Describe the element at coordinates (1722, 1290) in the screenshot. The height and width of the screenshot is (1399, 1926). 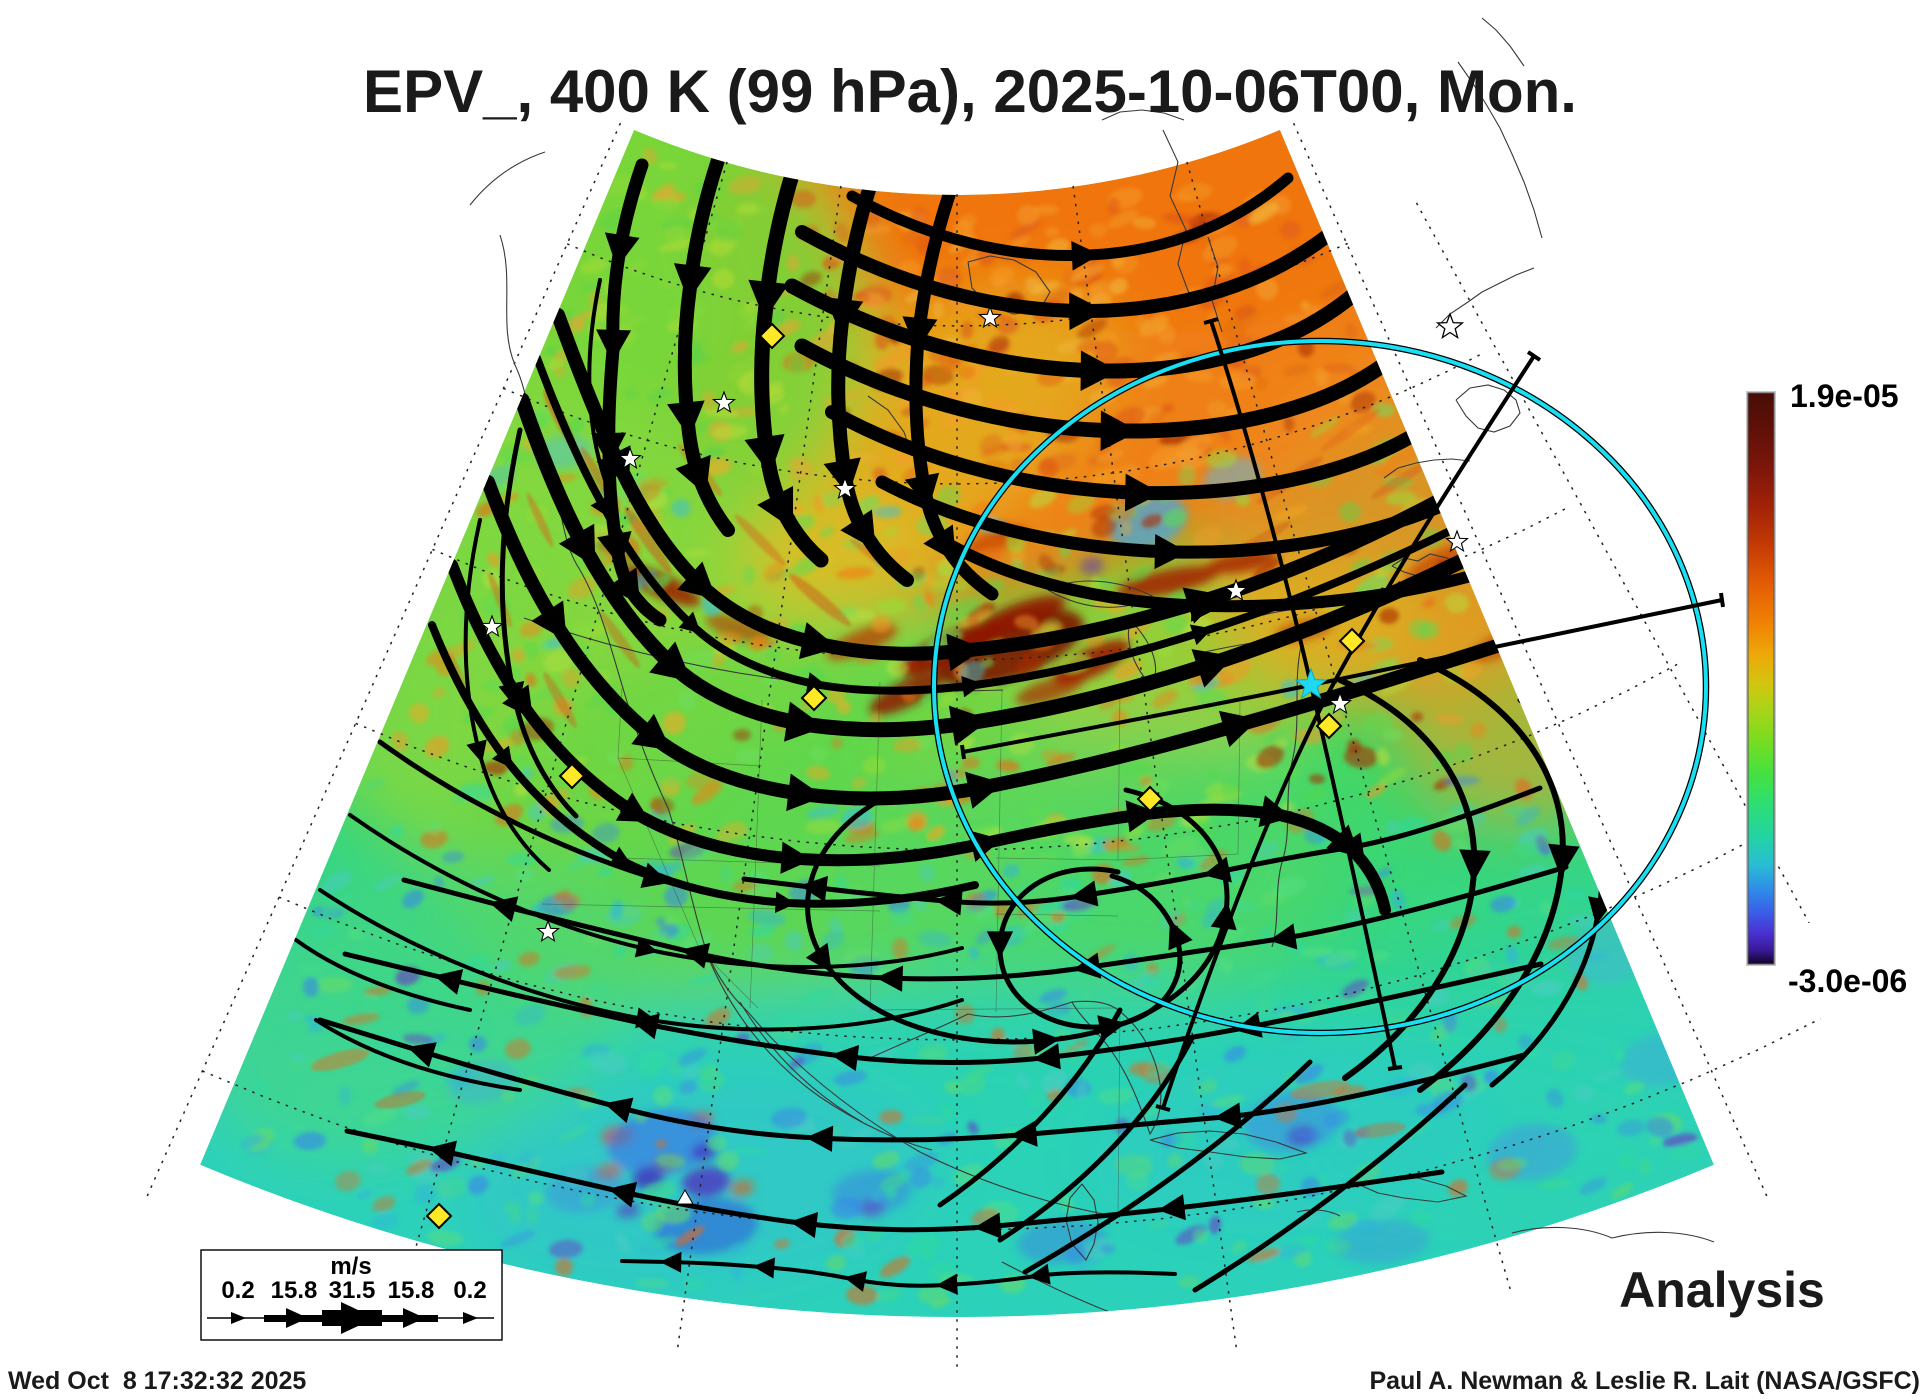
I see `svg-text: Analysis` at that location.